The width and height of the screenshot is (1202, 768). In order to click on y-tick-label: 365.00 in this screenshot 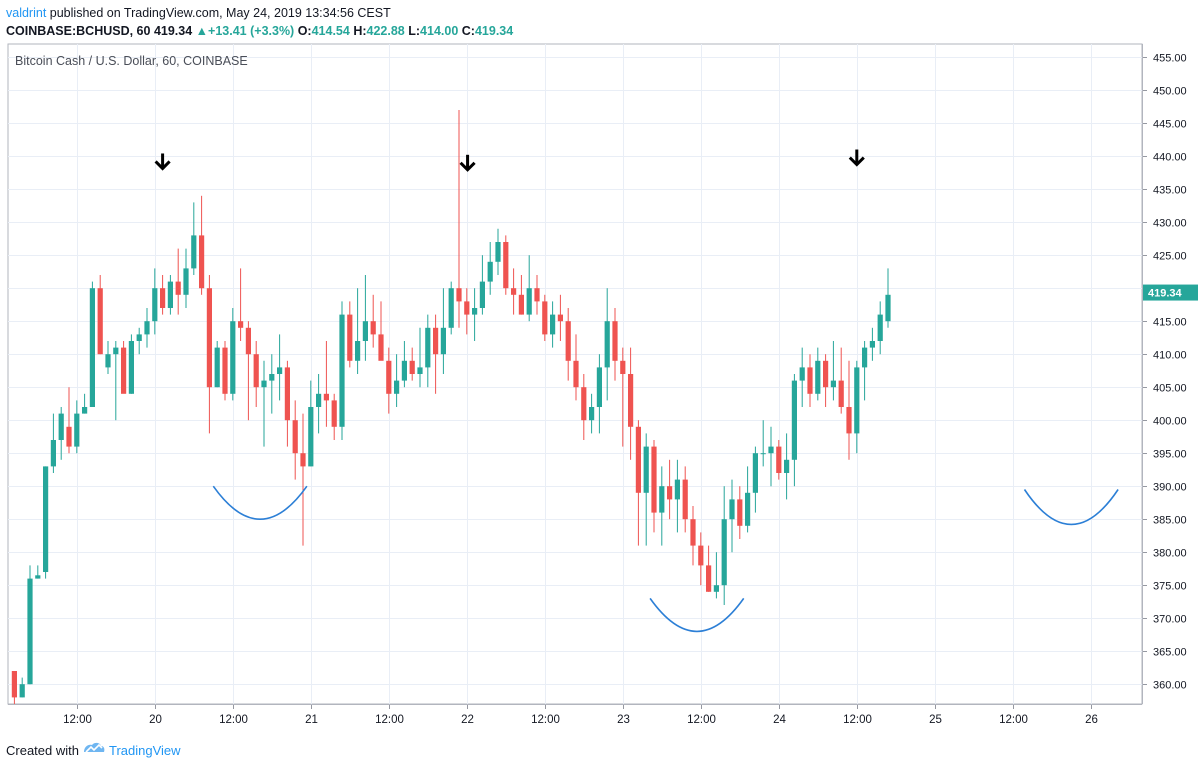, I will do `click(1170, 653)`.